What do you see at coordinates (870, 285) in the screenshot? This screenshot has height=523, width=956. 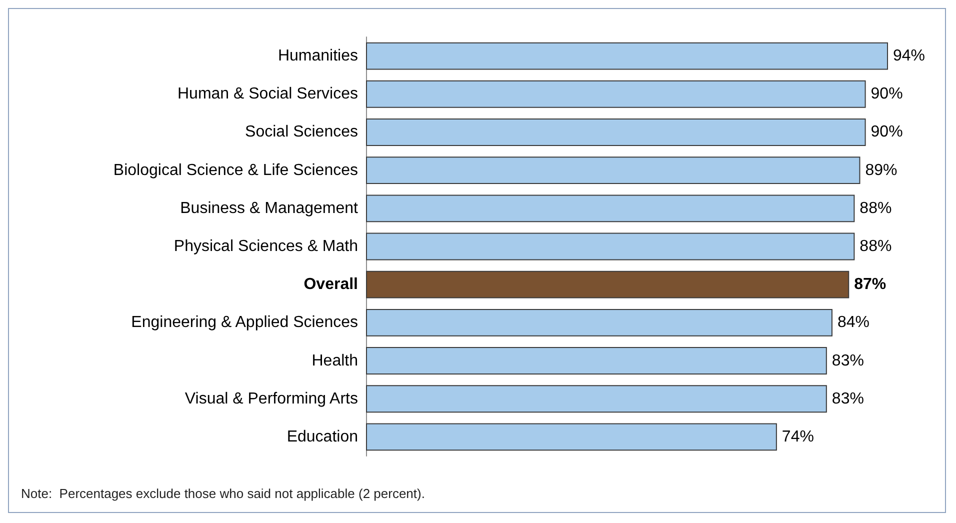 I see `data-label: 87%` at bounding box center [870, 285].